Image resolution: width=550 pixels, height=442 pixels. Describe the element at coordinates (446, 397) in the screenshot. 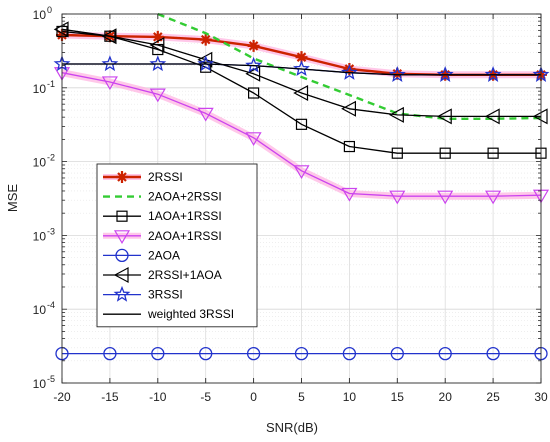

I see `x-tick-label: 20` at that location.